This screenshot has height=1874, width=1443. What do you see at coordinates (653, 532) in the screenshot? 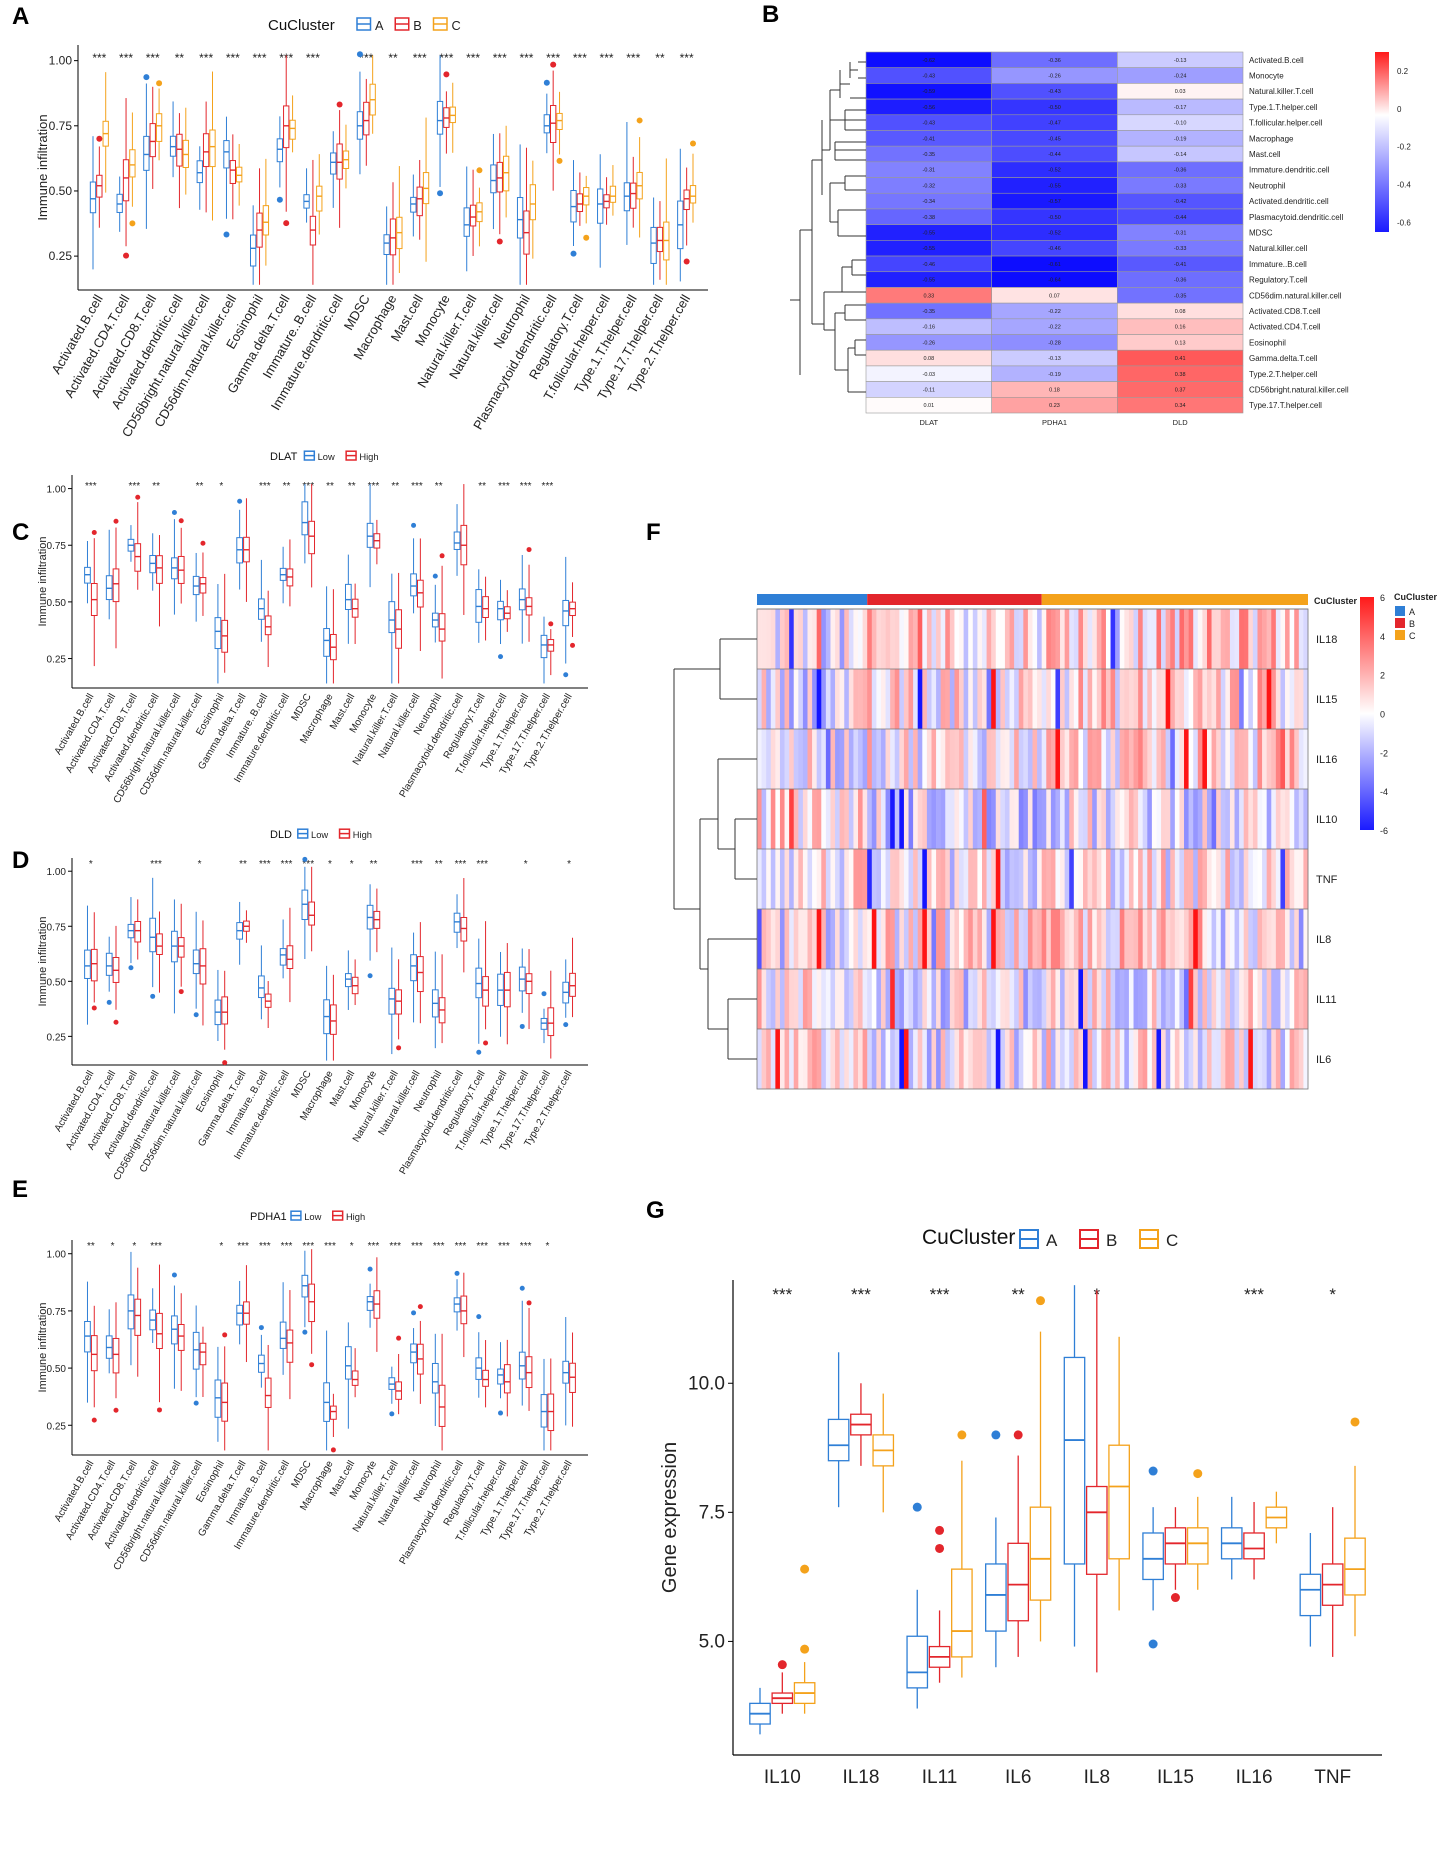
I see `panel-label-F: F` at bounding box center [653, 532].